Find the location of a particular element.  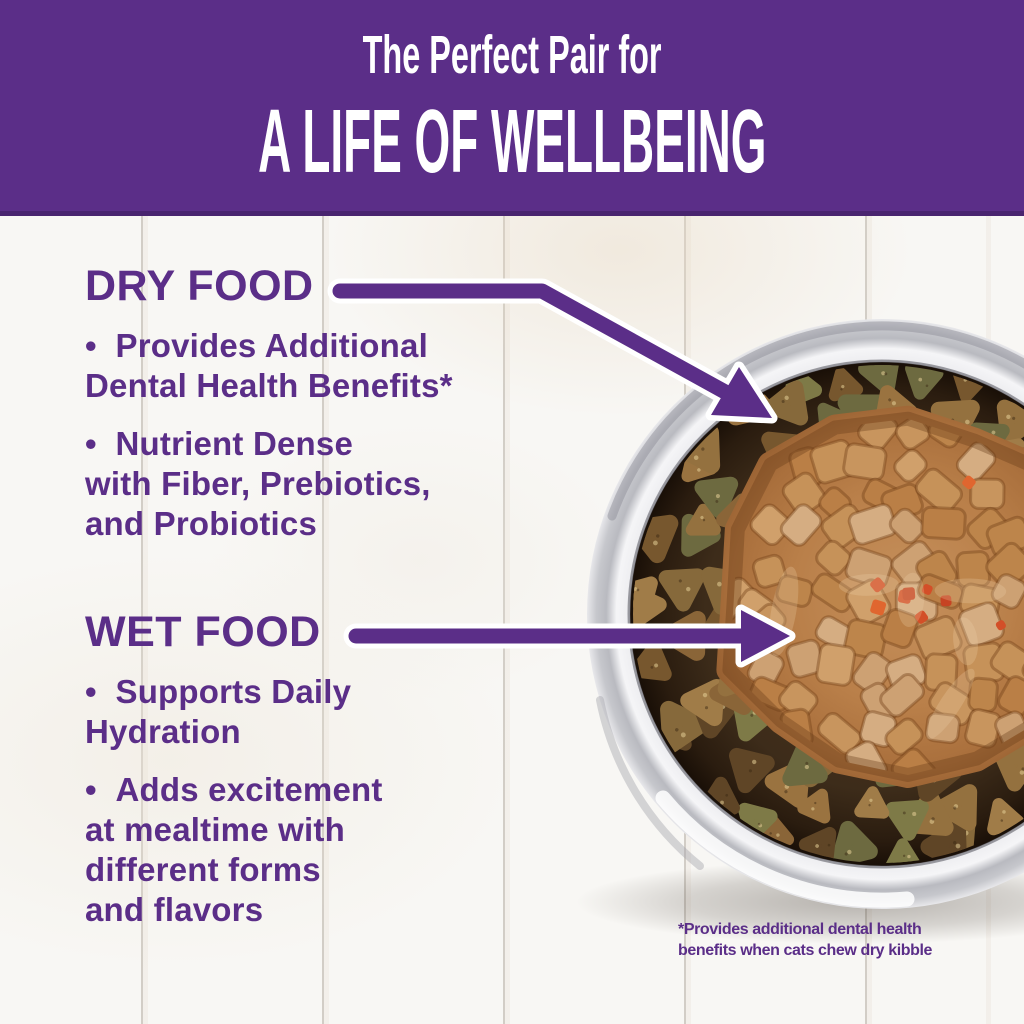

banner-title: A LIFE OF WELLBEING is located at coordinates (512, 142).